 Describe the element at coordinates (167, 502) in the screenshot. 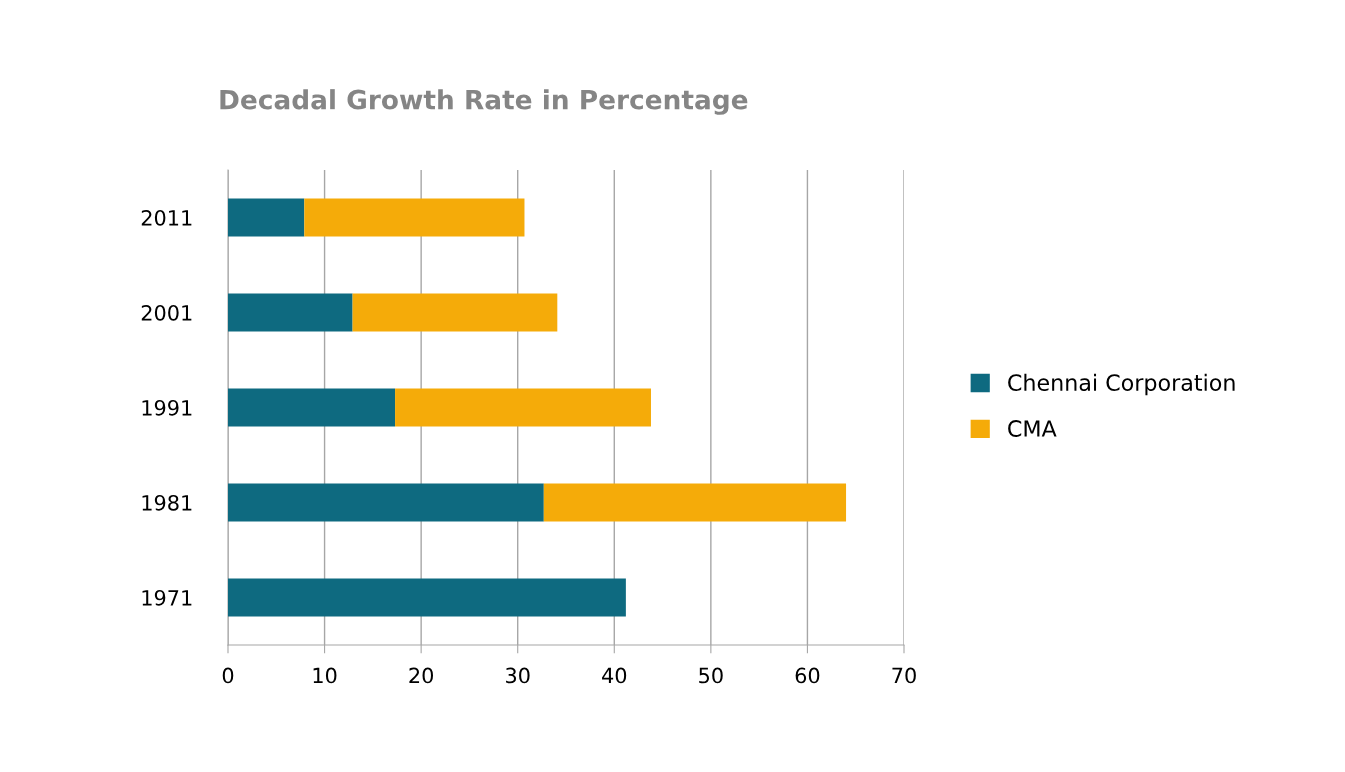

I see `y-tick-label: 1981` at that location.